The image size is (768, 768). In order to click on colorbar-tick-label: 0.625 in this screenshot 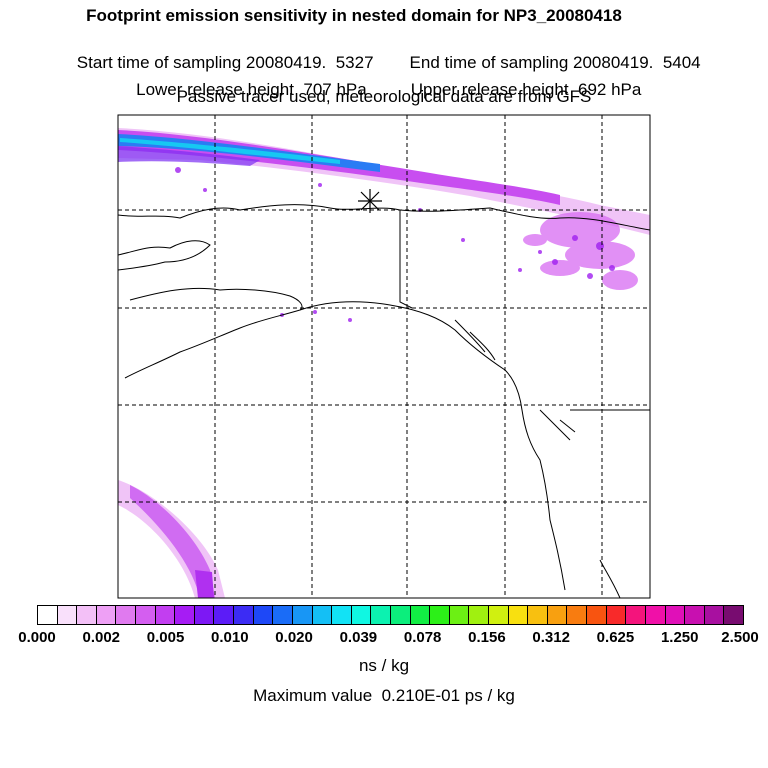, I will do `click(615, 637)`.